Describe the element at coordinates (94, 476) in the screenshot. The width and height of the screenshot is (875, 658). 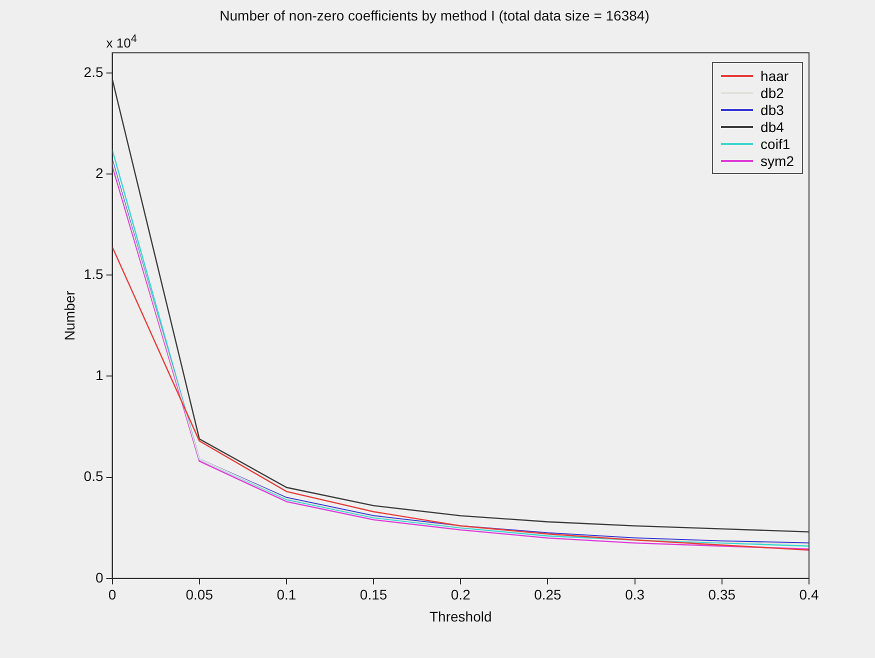
I see `y-tick-label: 0.5` at that location.